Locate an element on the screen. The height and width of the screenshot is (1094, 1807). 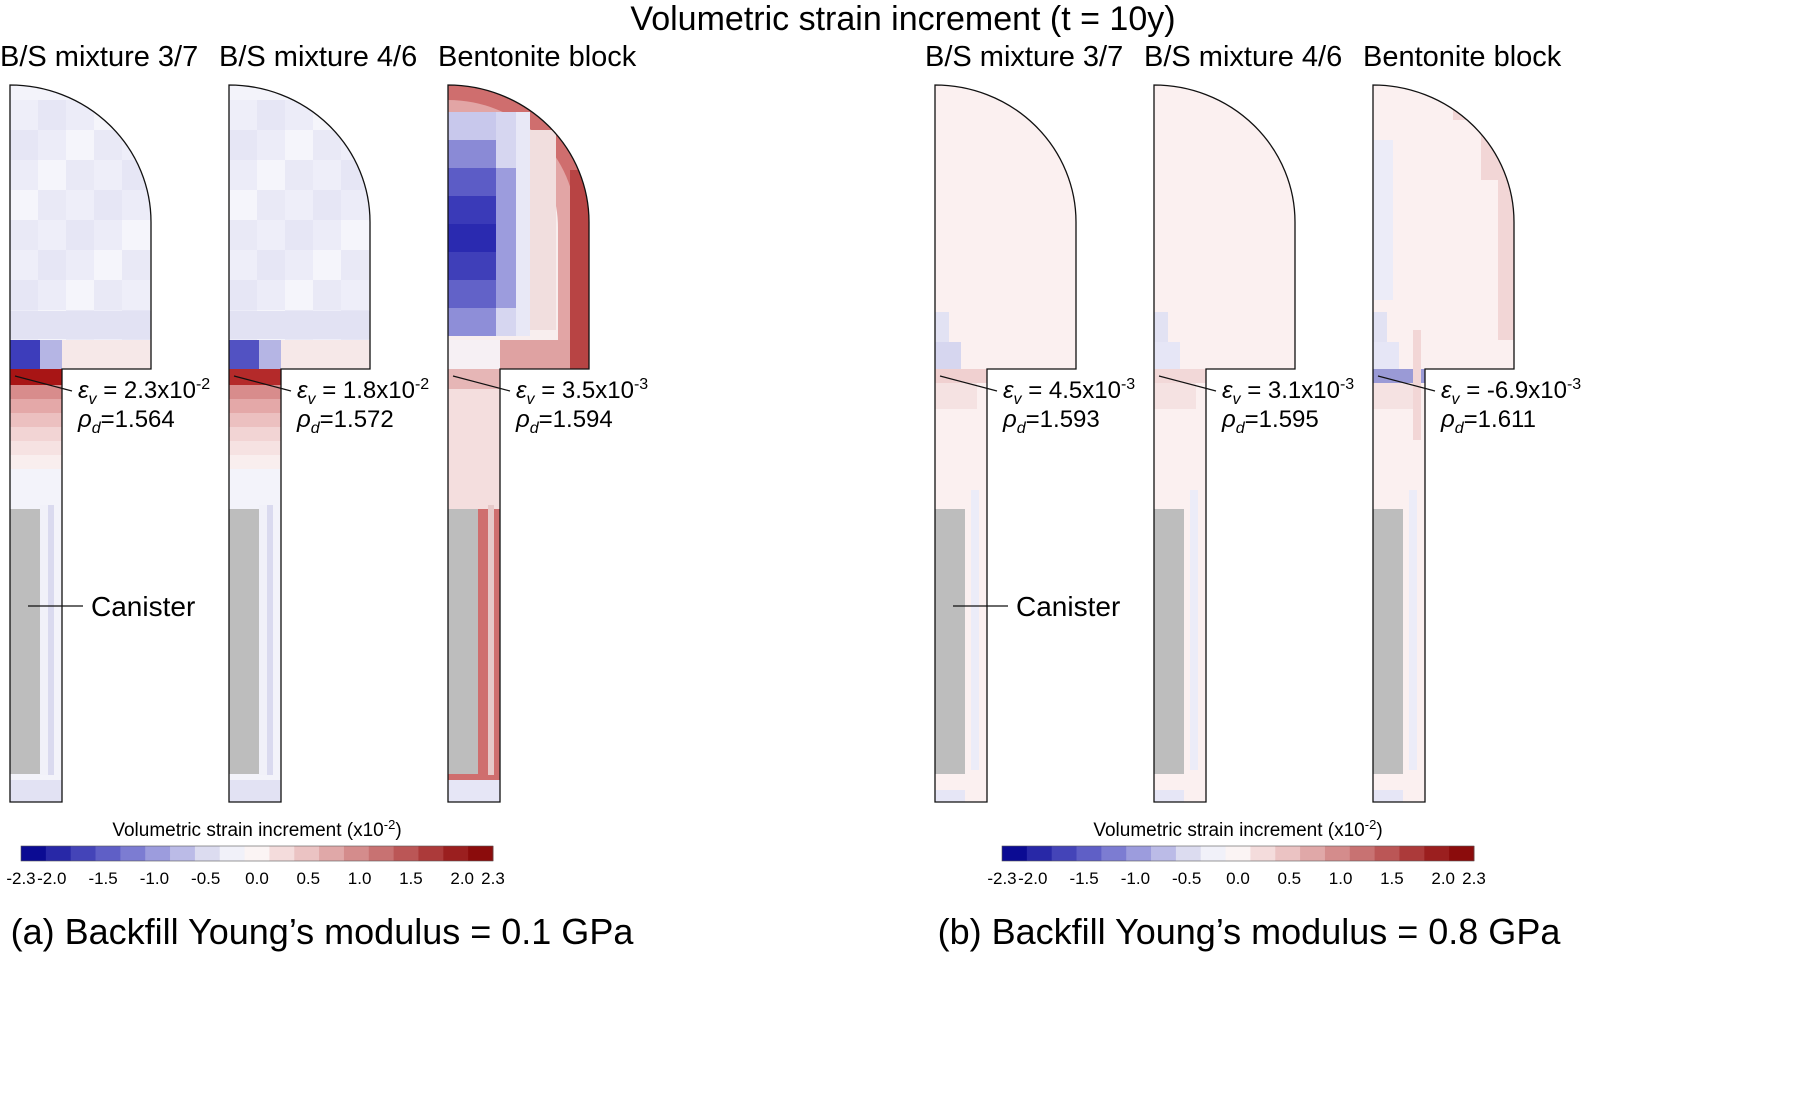
strain-annotation: εv = 2.3x10-2 is located at coordinates (144, 392).